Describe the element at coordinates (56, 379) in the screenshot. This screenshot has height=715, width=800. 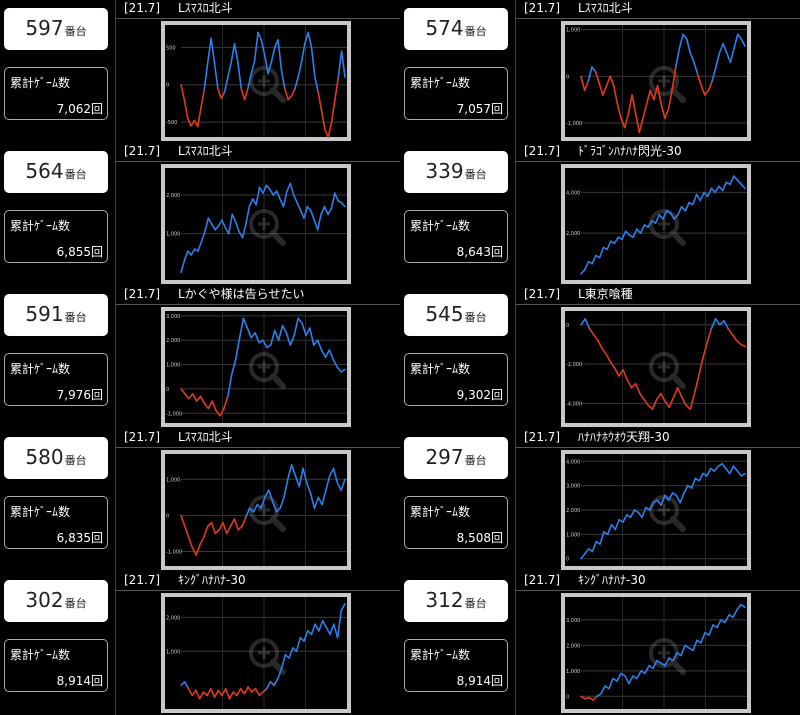
I see `games-count-box: 累計ｹﾞｰﾑ数 7,976回` at that location.